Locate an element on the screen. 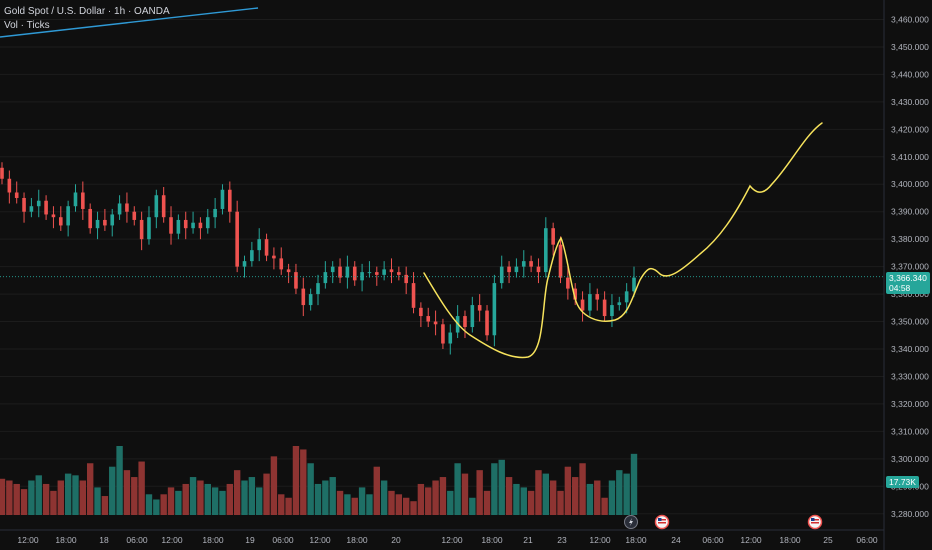  y-tick-label: 3,440.000 is located at coordinates (910, 74).